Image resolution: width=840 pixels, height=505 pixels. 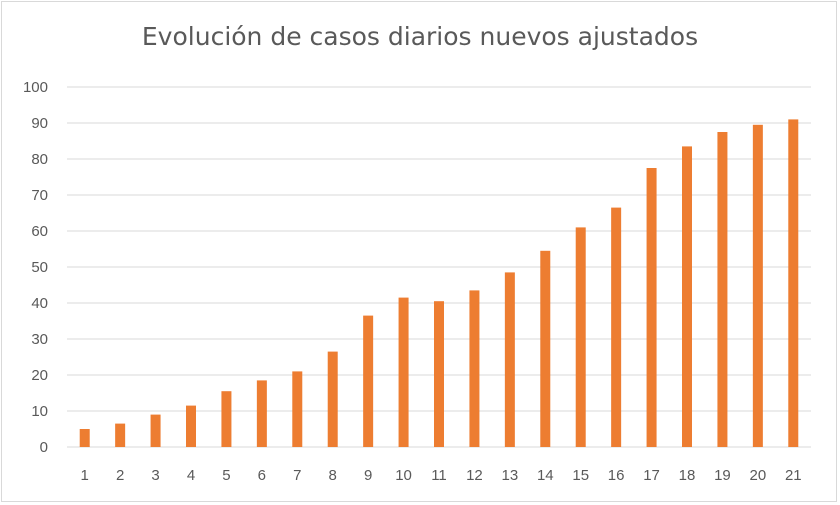 What do you see at coordinates (39, 123) in the screenshot?
I see `y-tick-label: 90` at bounding box center [39, 123].